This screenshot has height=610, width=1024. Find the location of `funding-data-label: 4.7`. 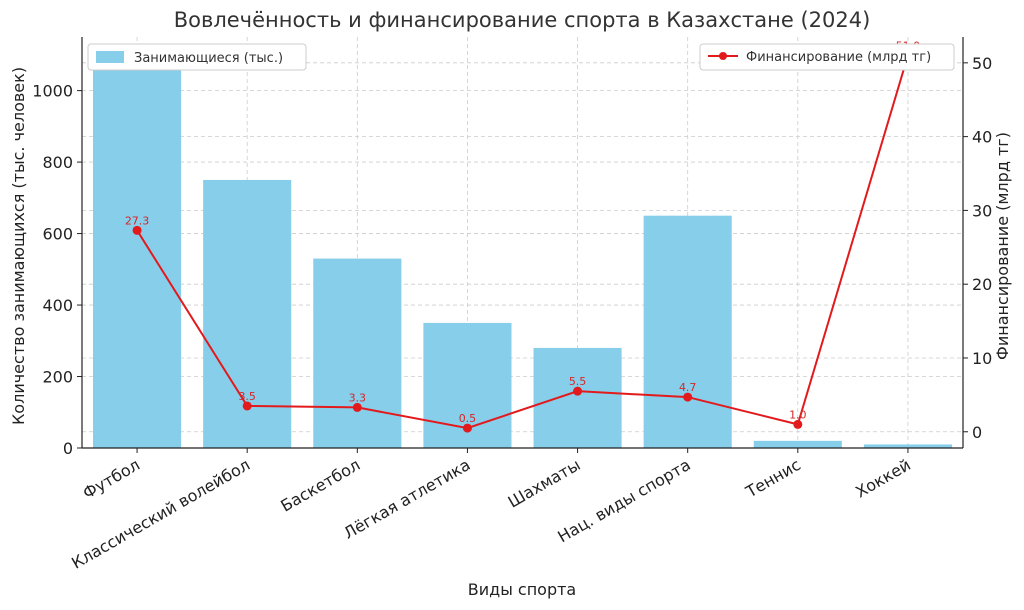

funding-data-label: 4.7 is located at coordinates (688, 387).